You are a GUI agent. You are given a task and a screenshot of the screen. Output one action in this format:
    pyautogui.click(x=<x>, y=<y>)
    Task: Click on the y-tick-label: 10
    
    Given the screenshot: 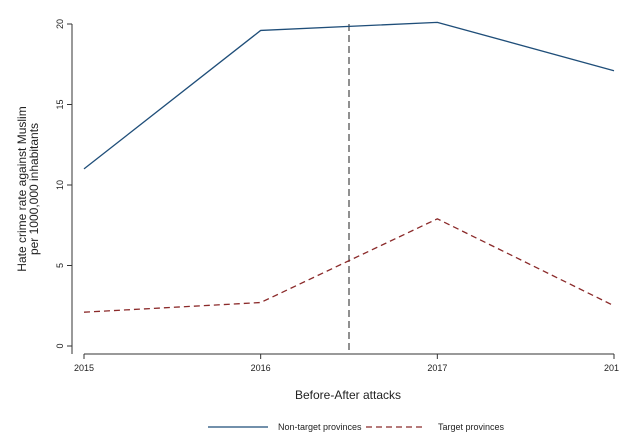 What is the action you would take?
    pyautogui.click(x=60, y=185)
    